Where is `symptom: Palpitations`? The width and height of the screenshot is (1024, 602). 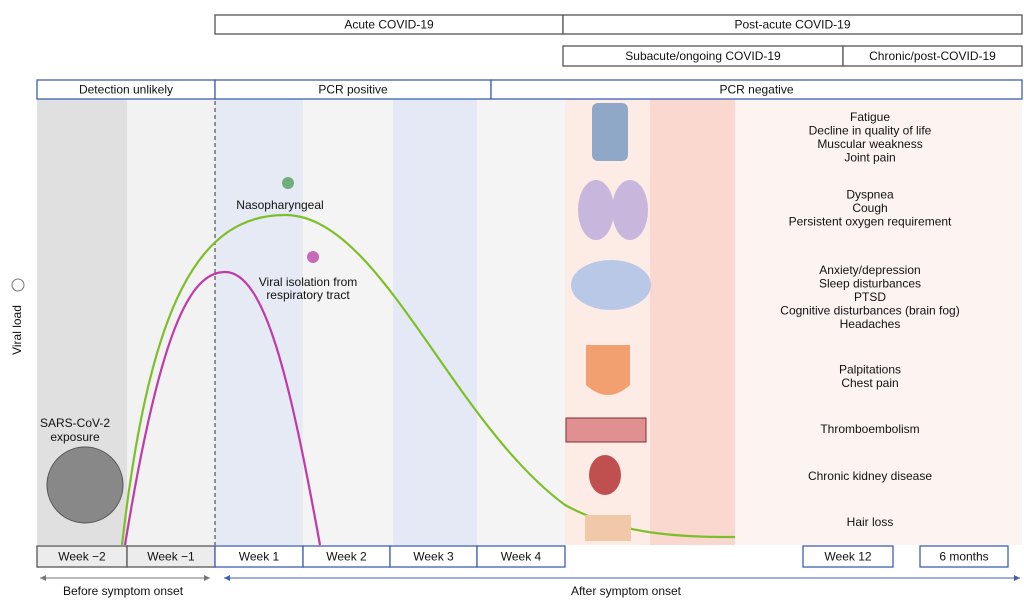 symptom: Palpitations is located at coordinates (870, 369).